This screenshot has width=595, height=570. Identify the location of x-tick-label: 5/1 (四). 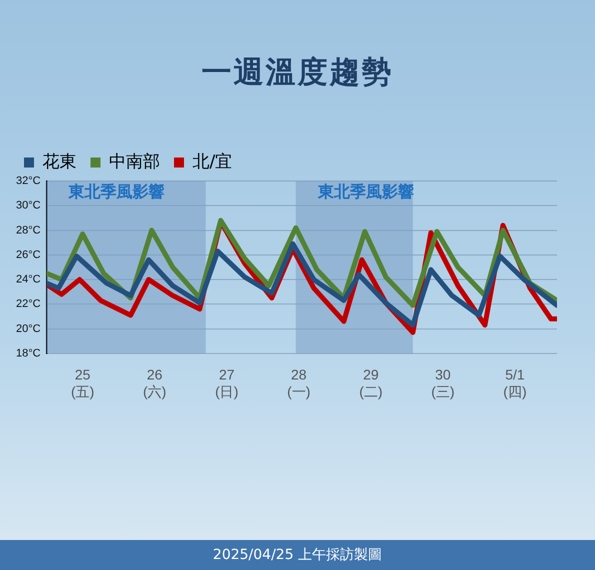
(515, 383).